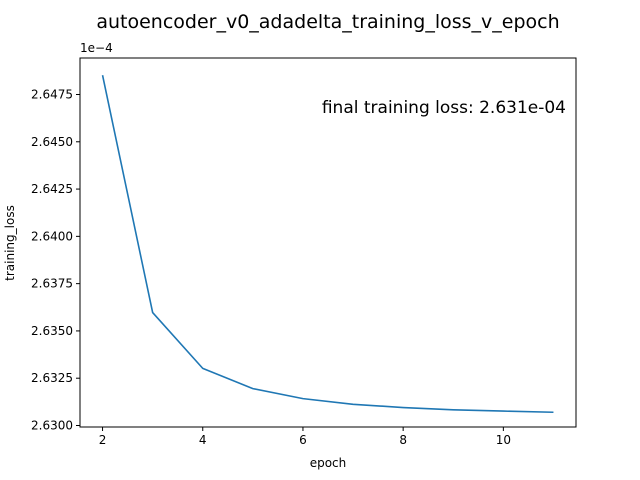 This screenshot has width=640, height=480. Describe the element at coordinates (328, 463) in the screenshot. I see `x-axis-label: epoch` at that location.